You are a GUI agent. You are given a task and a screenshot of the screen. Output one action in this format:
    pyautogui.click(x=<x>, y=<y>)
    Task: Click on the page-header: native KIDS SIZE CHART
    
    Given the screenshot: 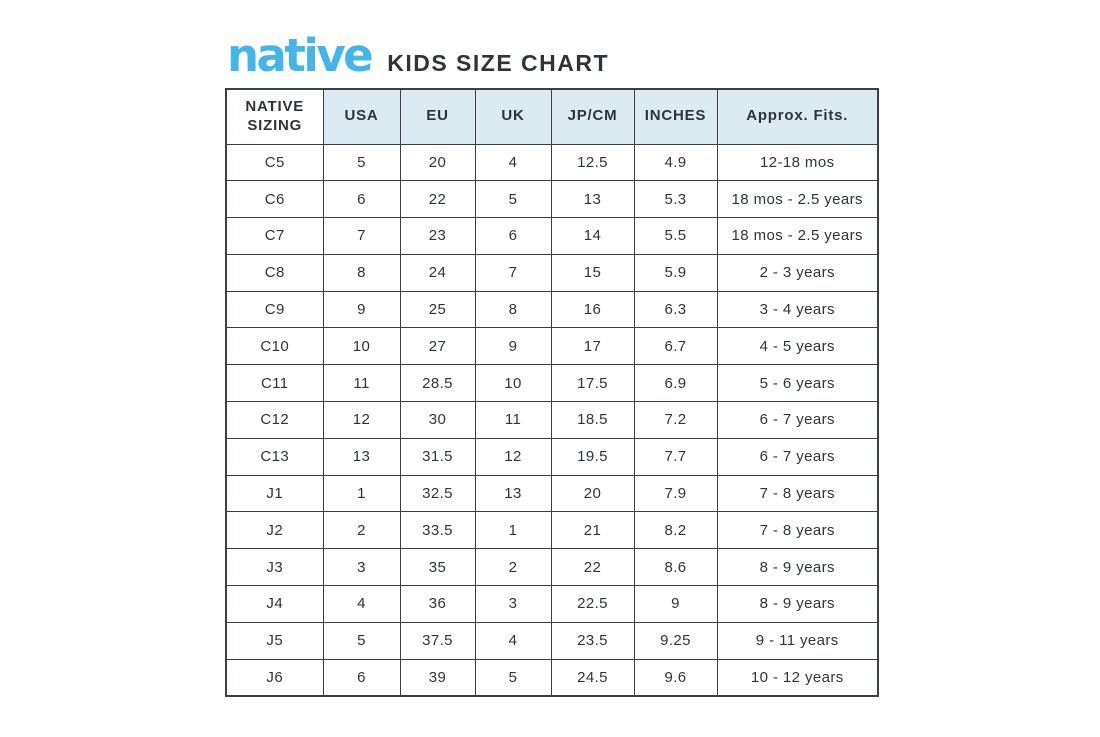 What is the action you would take?
    pyautogui.click(x=418, y=55)
    